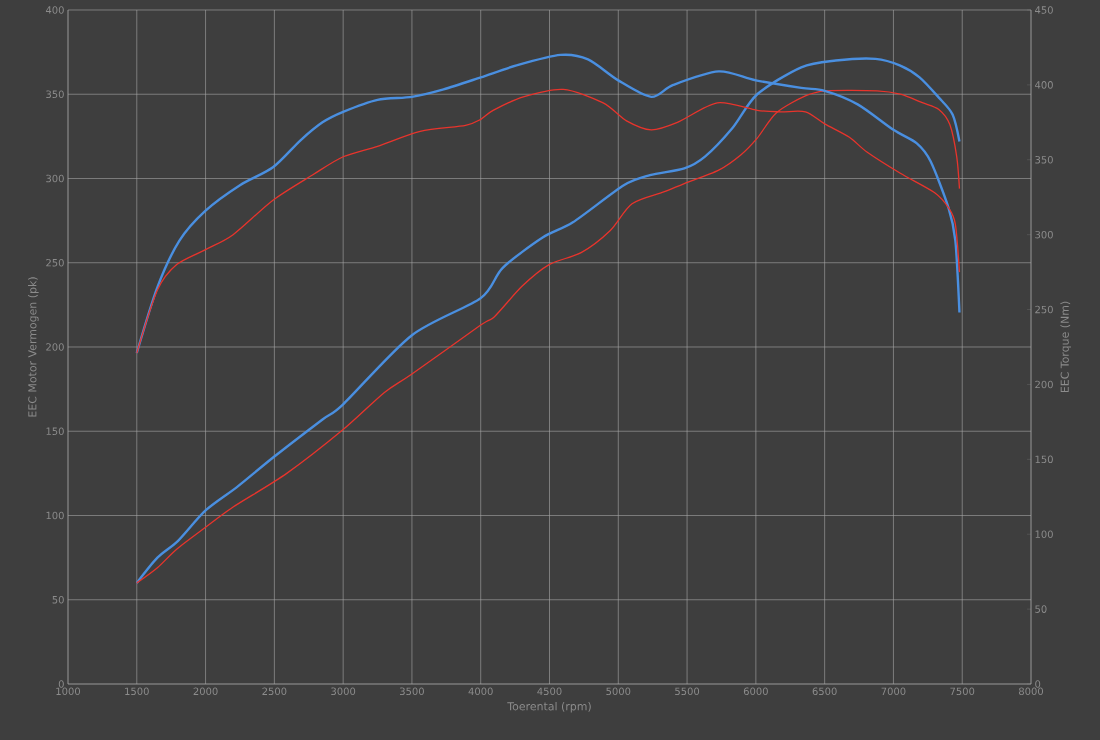 This screenshot has width=1100, height=740. Describe the element at coordinates (55, 347) in the screenshot. I see `y-tick-label: 200` at that location.